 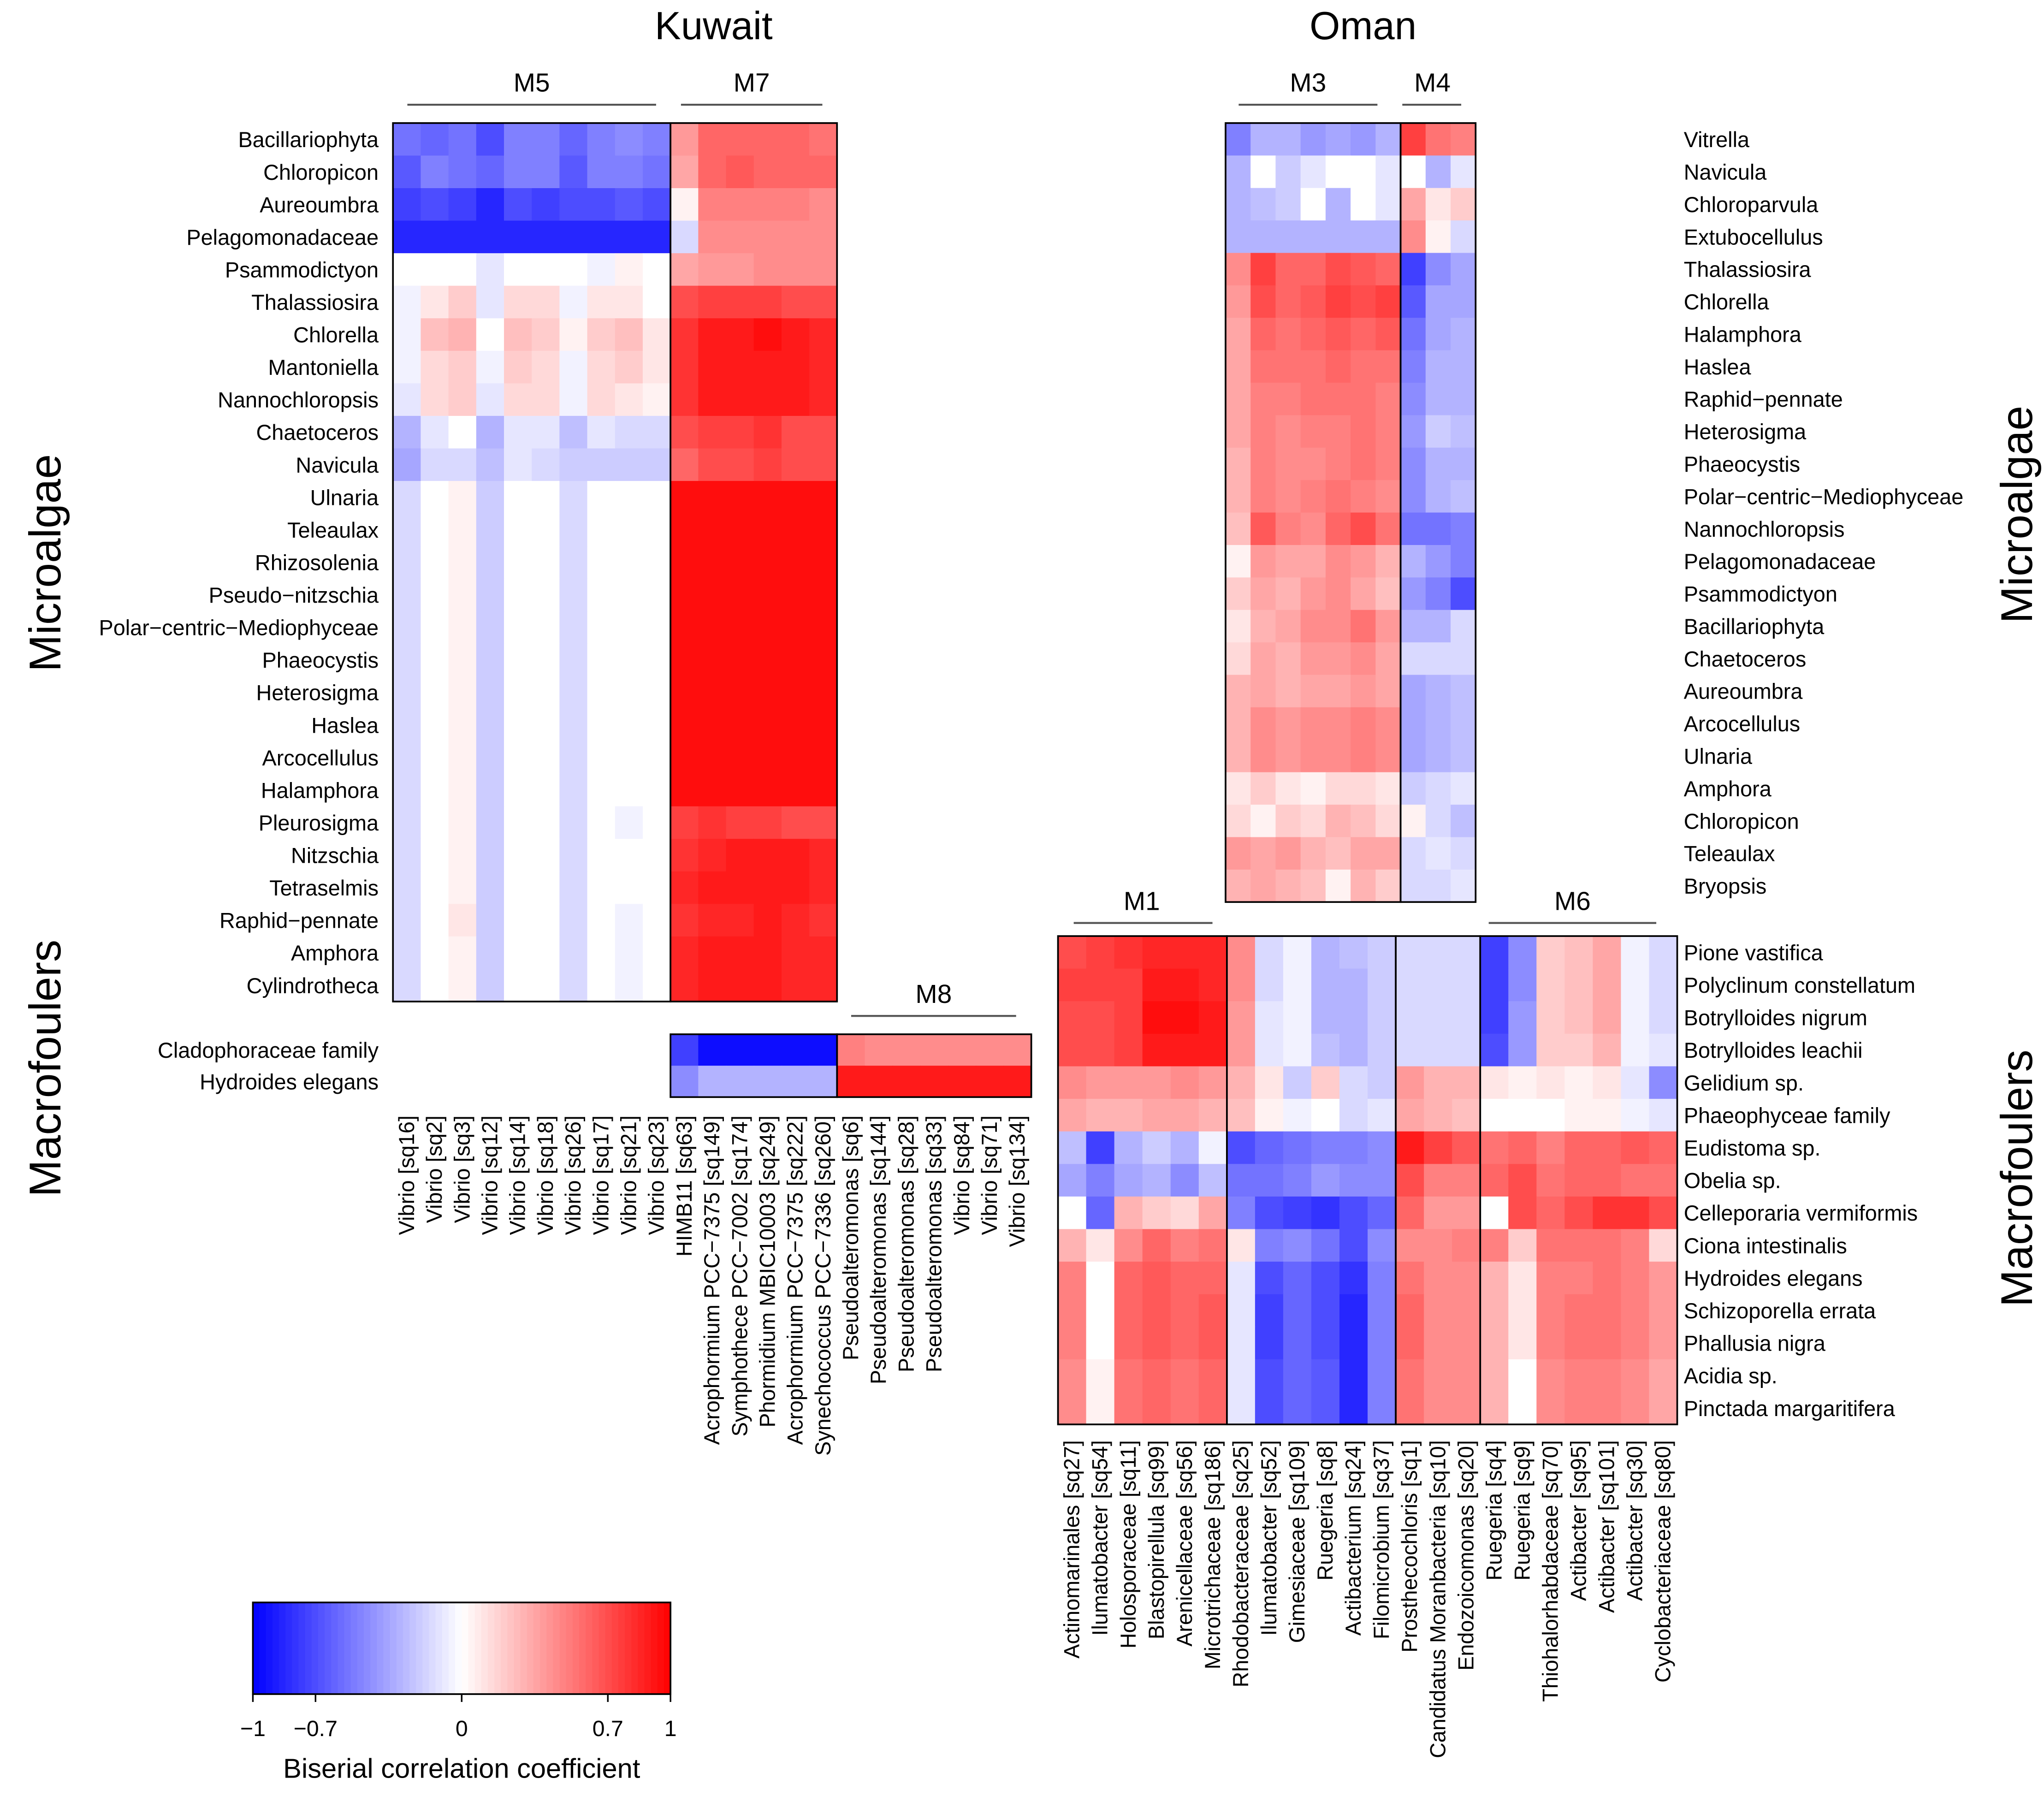 I want to click on column-label: Holosporaceae [sq11], so click(x=1128, y=1544).